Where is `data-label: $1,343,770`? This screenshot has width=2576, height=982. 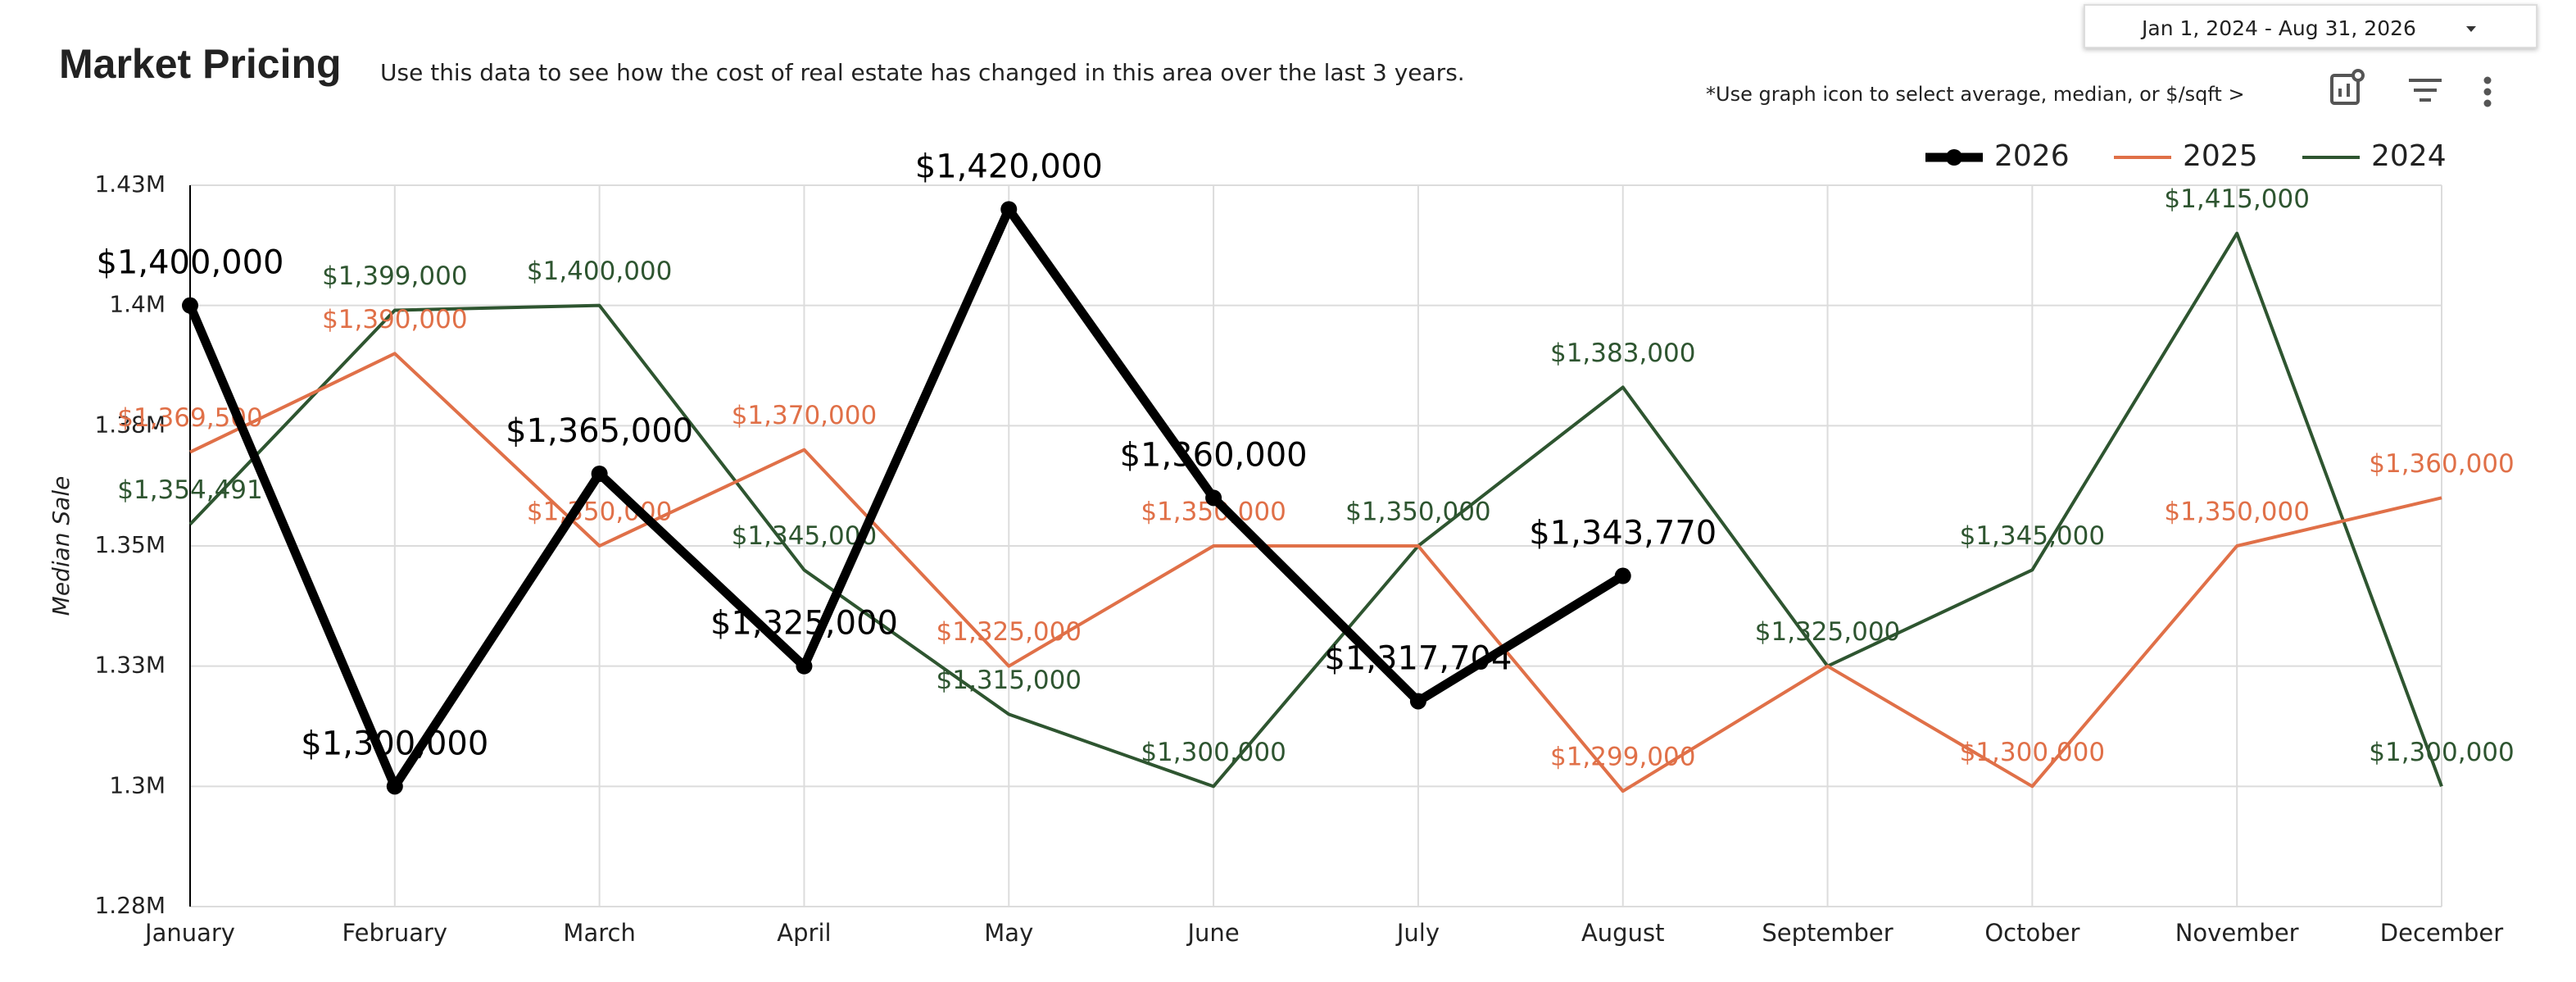 data-label: $1,343,770 is located at coordinates (1623, 533).